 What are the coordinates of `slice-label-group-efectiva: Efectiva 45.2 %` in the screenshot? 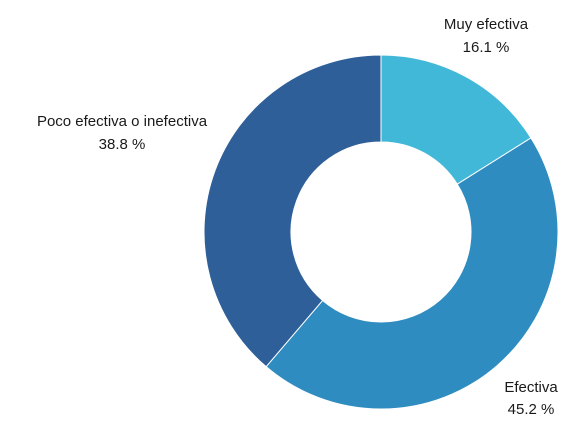 It's located at (531, 398).